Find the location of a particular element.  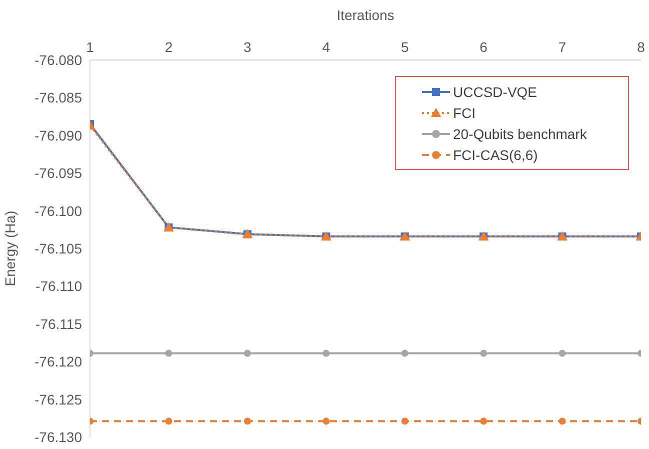

y-tick-label: -76.080 is located at coordinates (58, 60).